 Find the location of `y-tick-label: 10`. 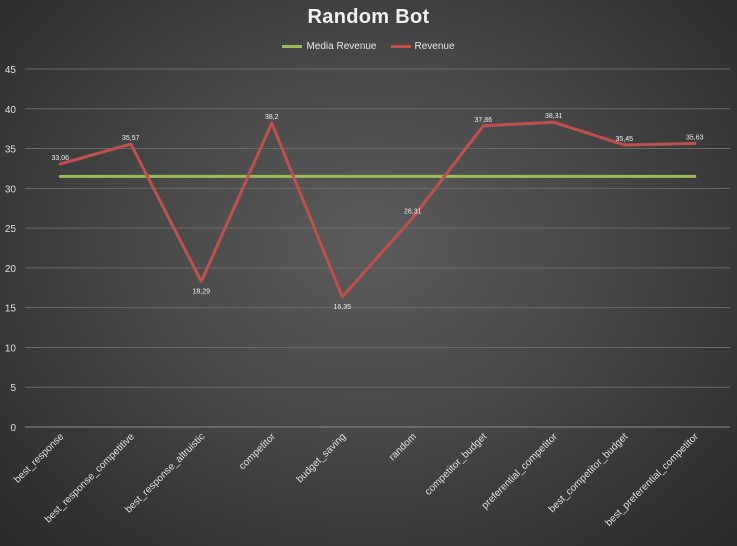

y-tick-label: 10 is located at coordinates (11, 348).